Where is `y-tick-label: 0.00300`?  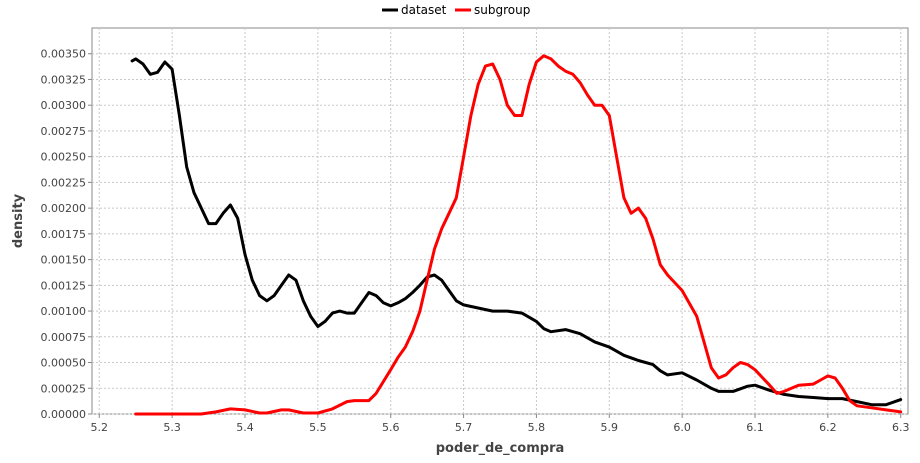 y-tick-label: 0.00300 is located at coordinates (64, 105).